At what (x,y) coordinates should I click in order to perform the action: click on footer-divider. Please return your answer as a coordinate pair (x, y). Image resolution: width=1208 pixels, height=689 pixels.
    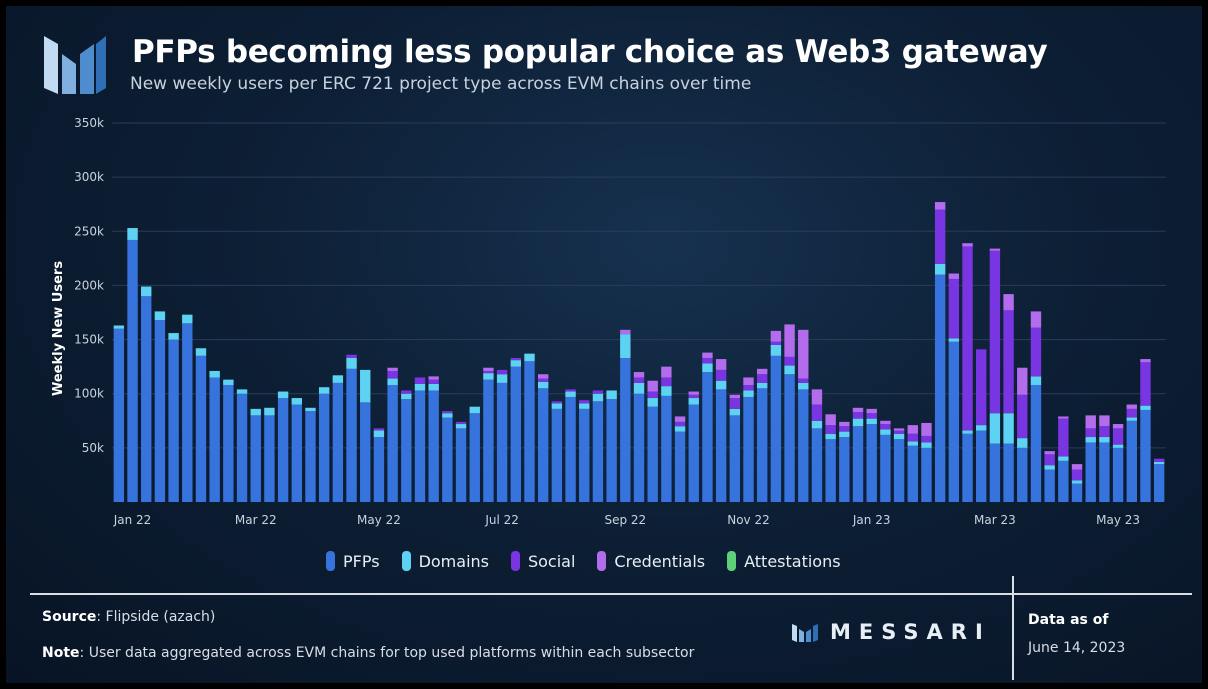
    Looking at the image, I should click on (611, 594).